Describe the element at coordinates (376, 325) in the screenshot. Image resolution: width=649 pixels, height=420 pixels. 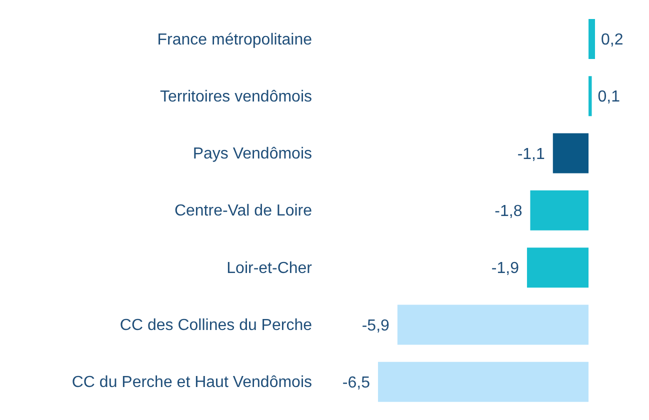
I see `data-label: -5,9` at that location.